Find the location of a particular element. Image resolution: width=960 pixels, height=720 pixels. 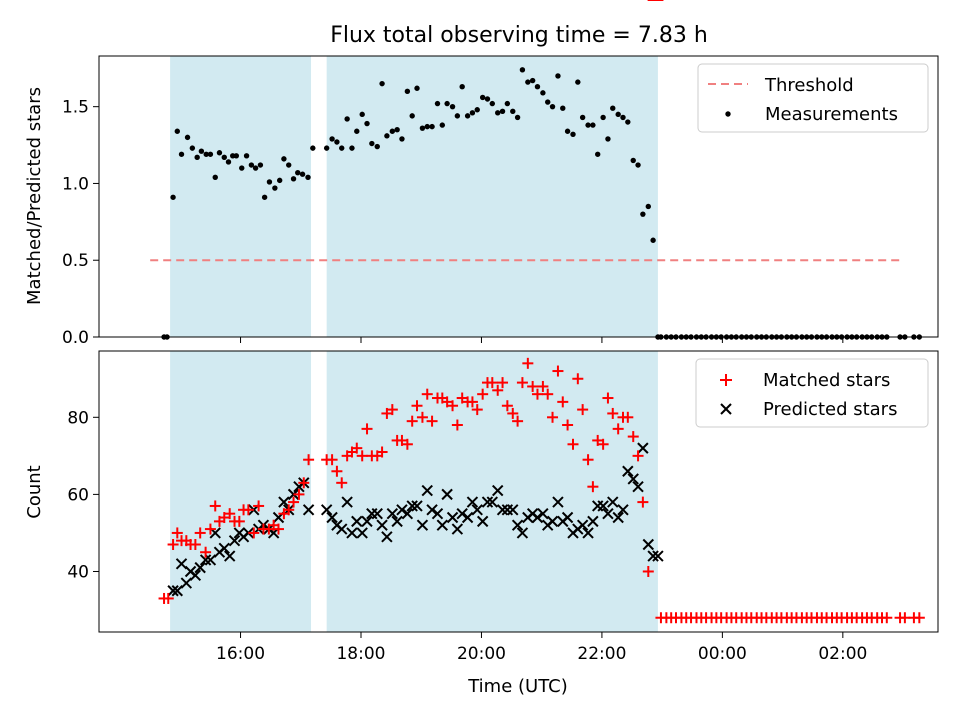

ratio-y-tick-label: 1.0 is located at coordinates (75, 184).